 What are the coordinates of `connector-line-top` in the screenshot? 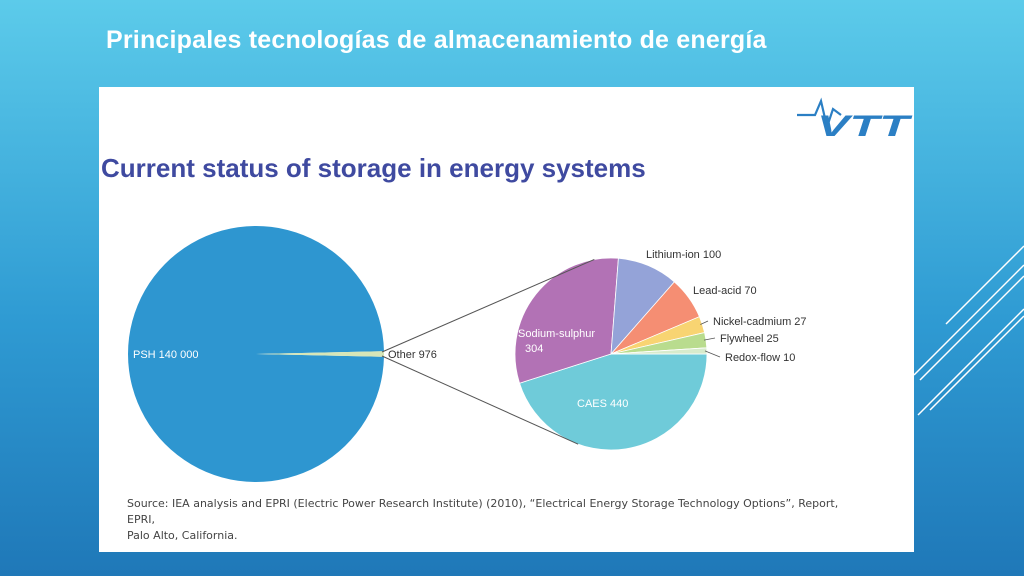 It's located at (488, 306).